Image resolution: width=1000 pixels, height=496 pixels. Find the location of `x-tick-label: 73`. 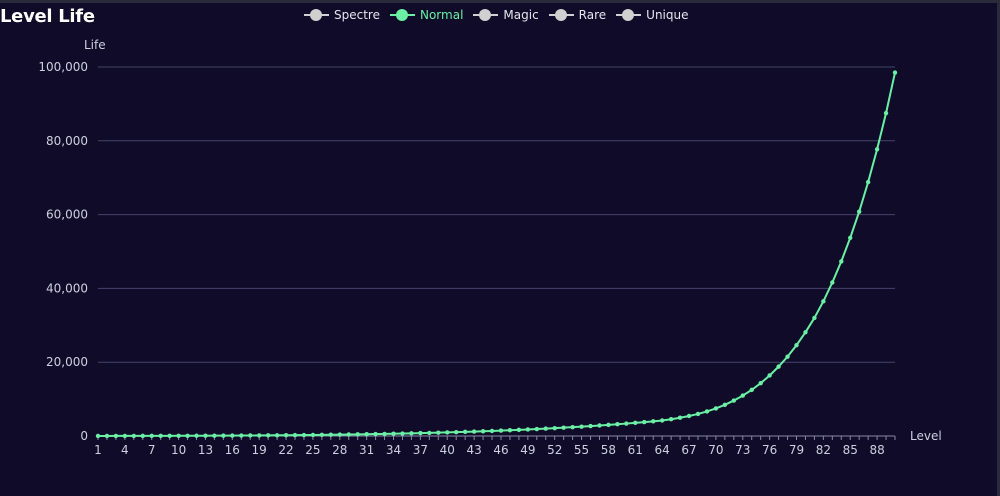

x-tick-label: 73 is located at coordinates (742, 450).